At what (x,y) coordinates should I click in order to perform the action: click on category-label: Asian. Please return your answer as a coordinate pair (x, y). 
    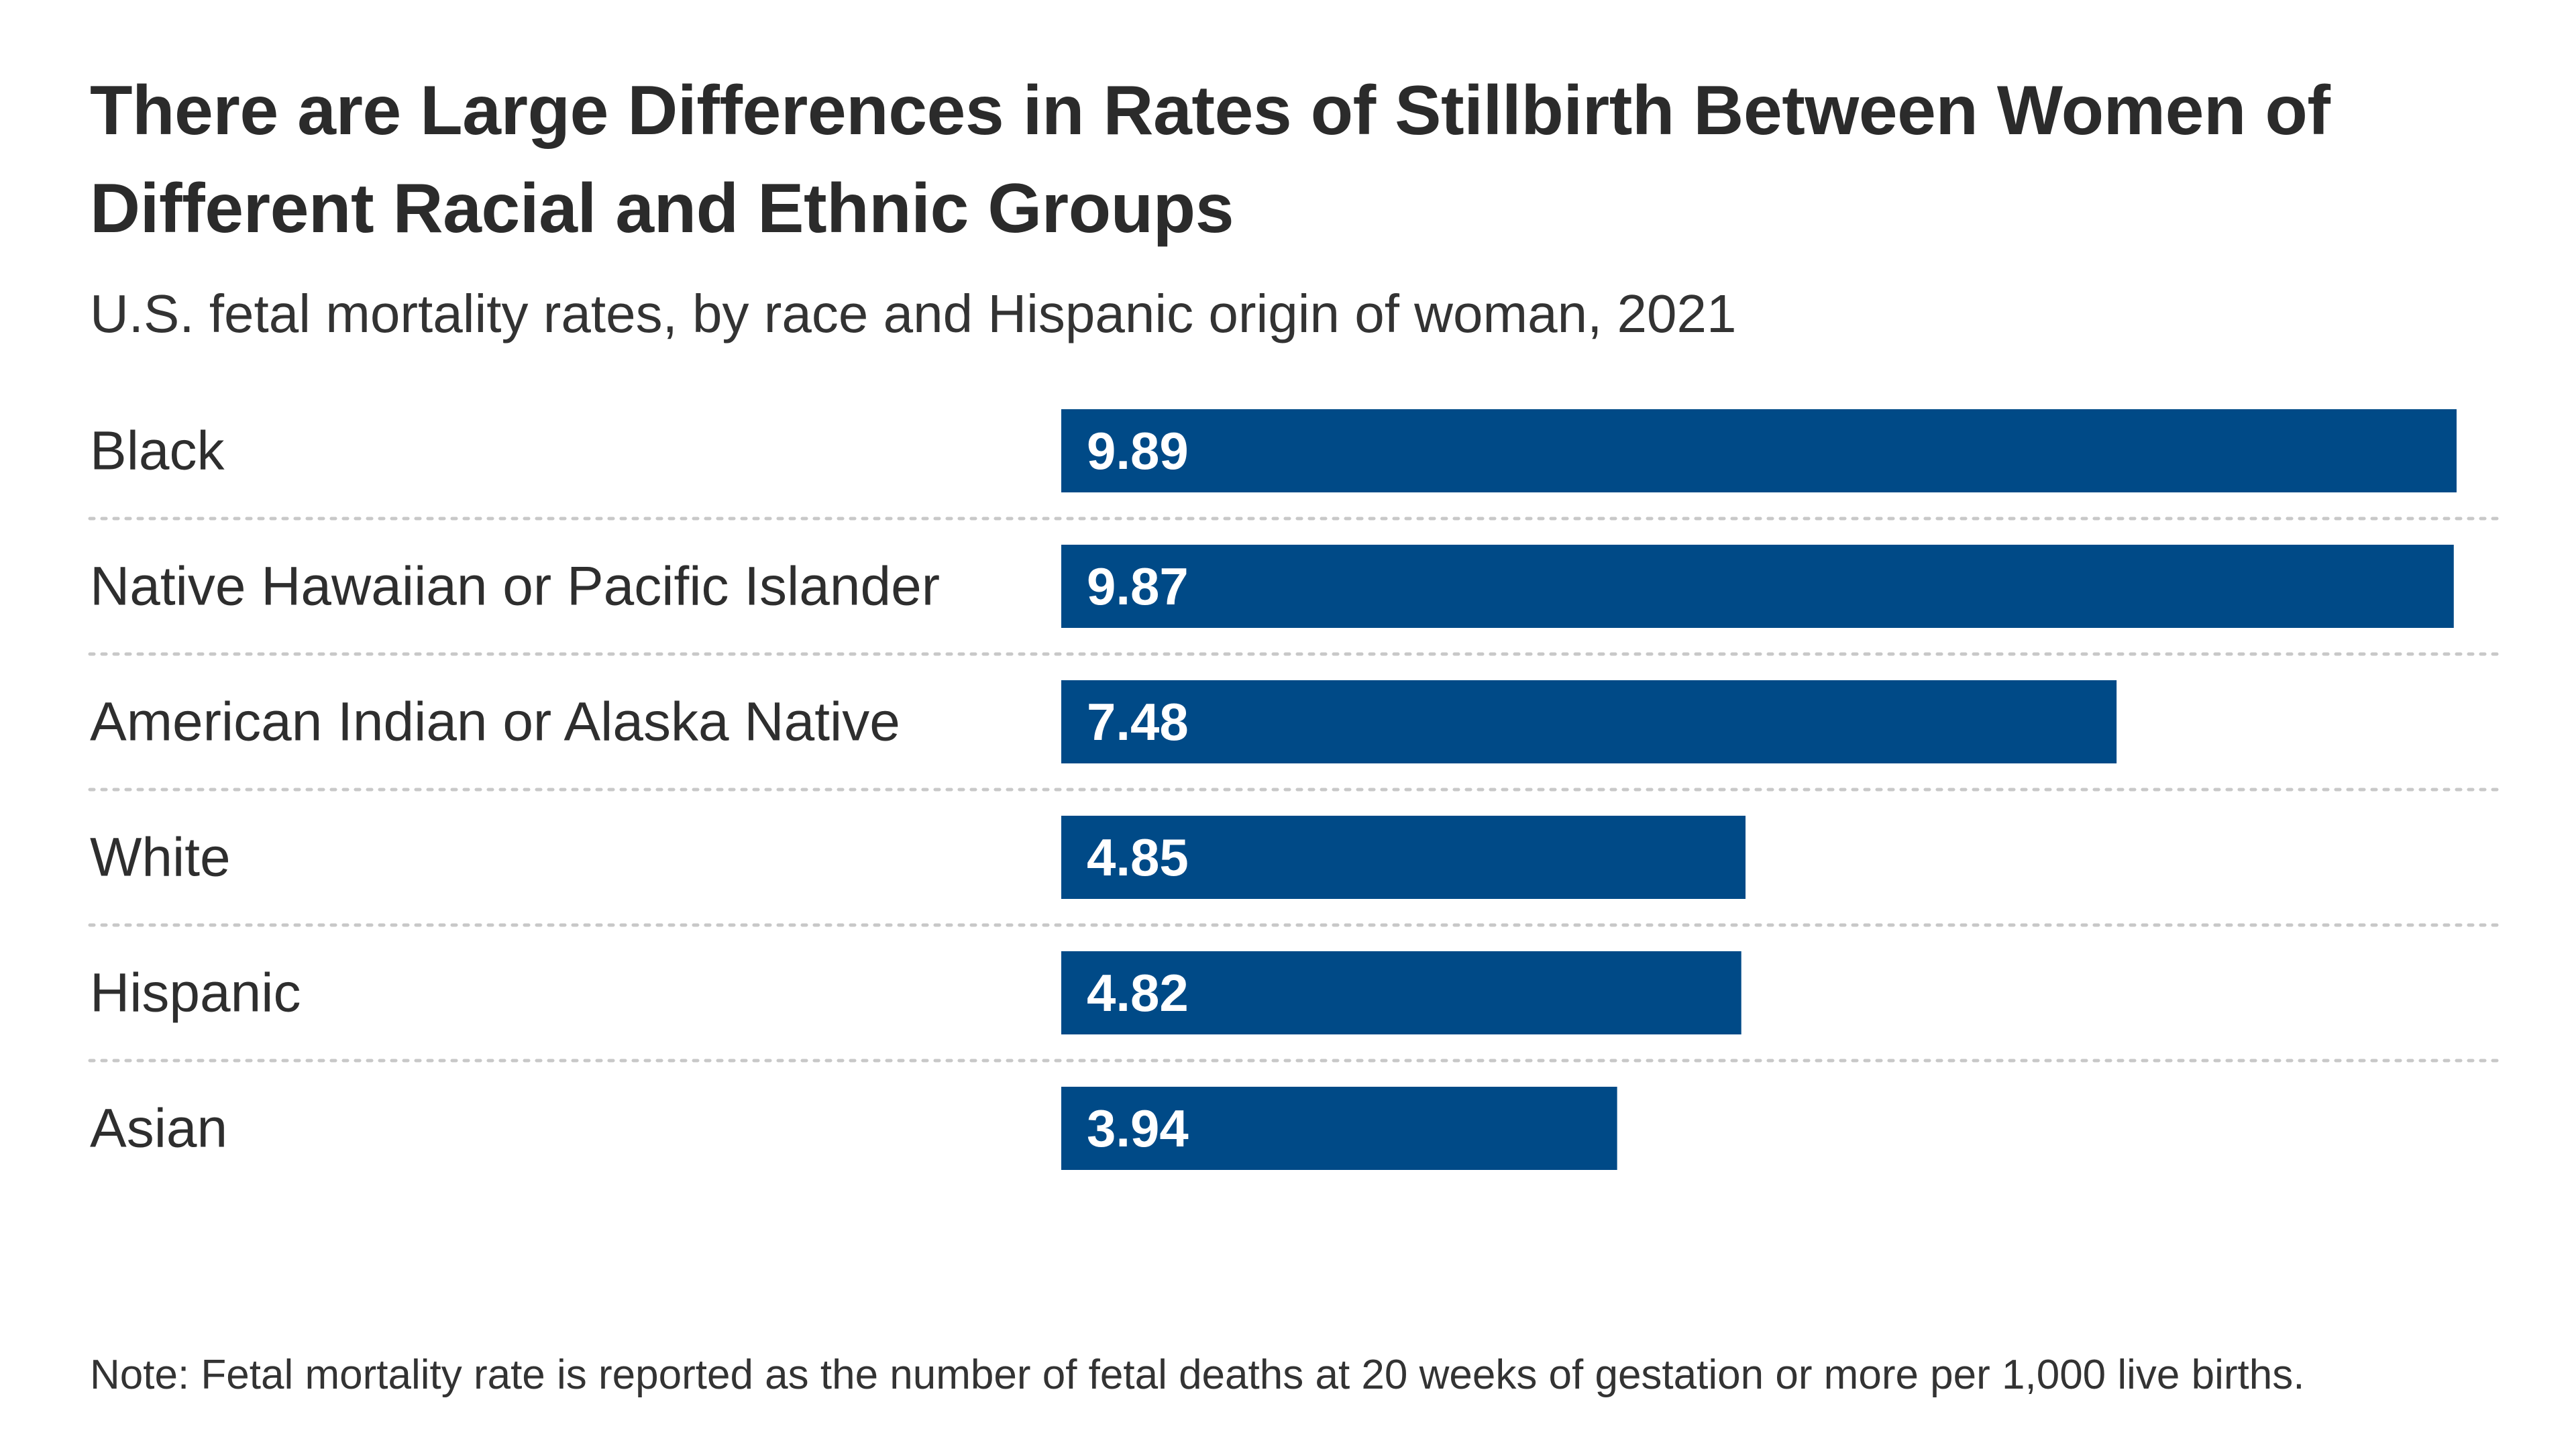
    Looking at the image, I should click on (158, 1128).